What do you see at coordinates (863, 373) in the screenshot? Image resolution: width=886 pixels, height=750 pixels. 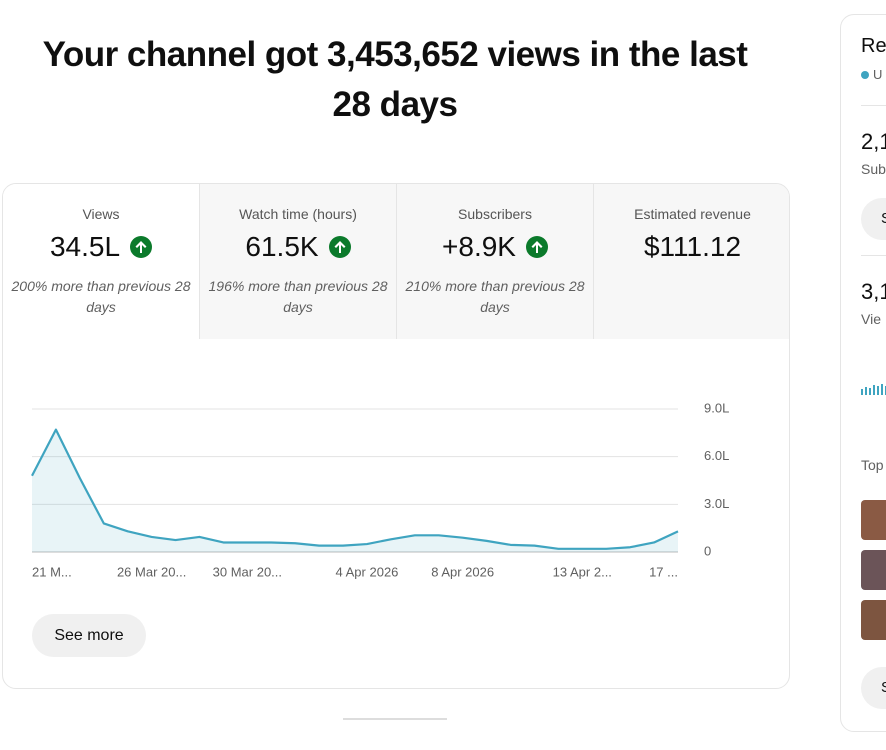 I see `side-panel: Re U 2,1 Sub S 3,1 Vie Top S` at bounding box center [863, 373].